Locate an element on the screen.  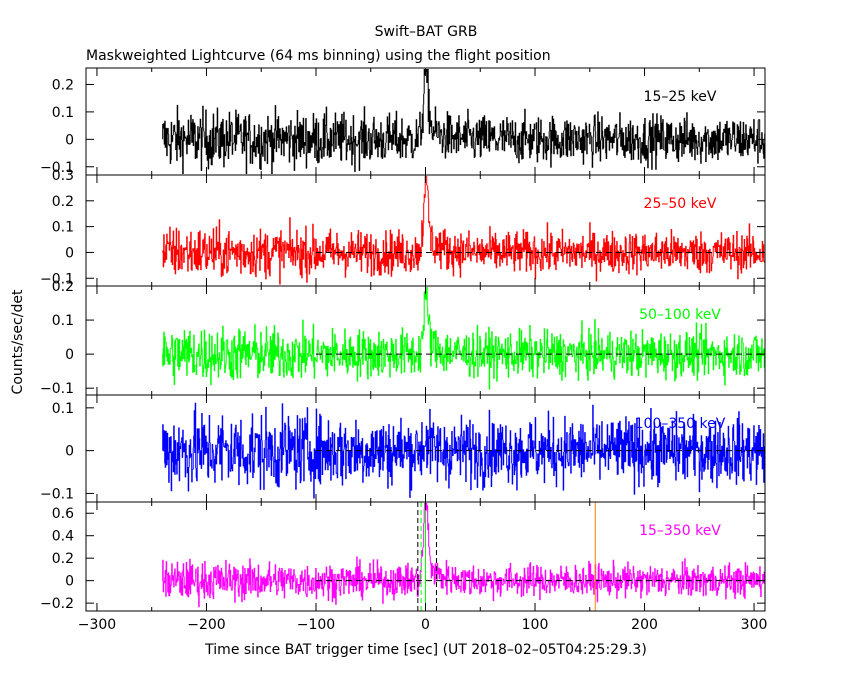
y-tick-label-4-2: 0.2 is located at coordinates (63, 559).